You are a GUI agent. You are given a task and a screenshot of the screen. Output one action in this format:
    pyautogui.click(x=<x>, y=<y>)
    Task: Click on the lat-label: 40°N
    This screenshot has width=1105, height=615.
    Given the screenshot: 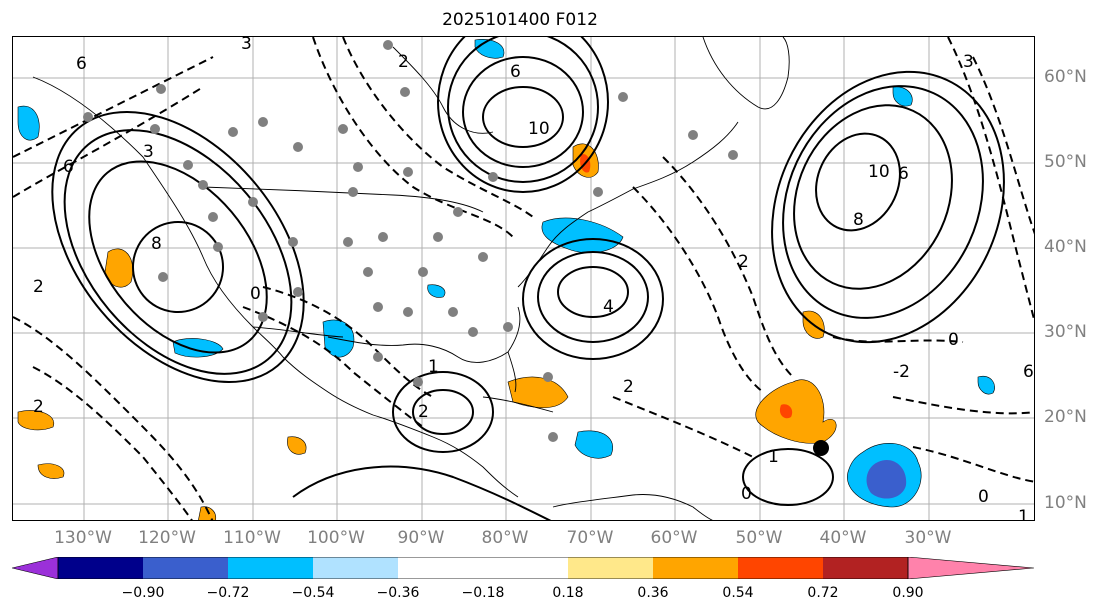 What is the action you would take?
    pyautogui.click(x=1065, y=247)
    